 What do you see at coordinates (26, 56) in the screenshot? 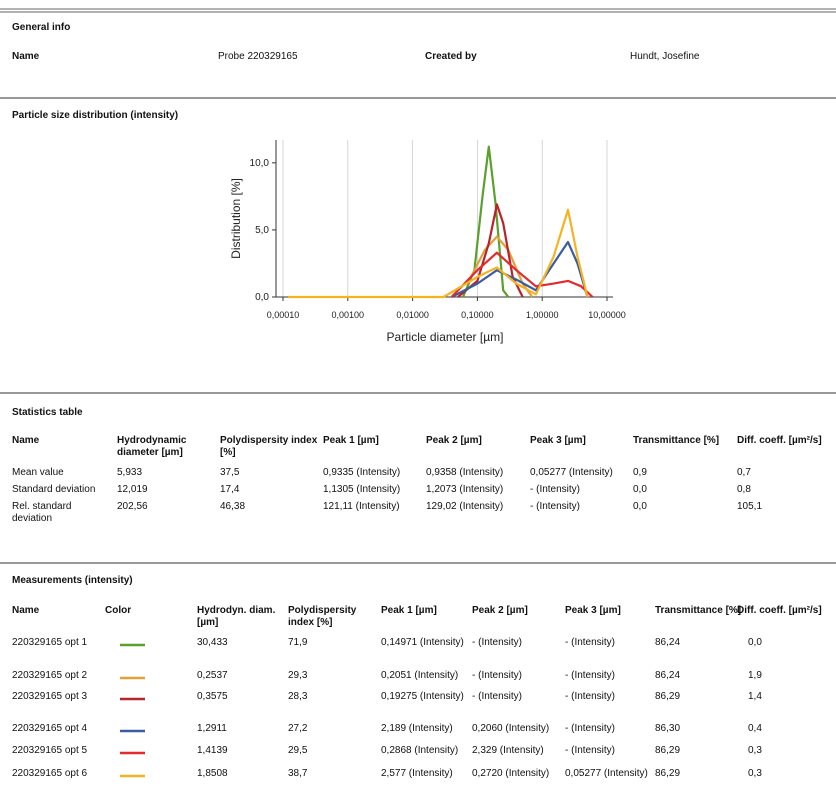
I see `field-label: Name` at bounding box center [26, 56].